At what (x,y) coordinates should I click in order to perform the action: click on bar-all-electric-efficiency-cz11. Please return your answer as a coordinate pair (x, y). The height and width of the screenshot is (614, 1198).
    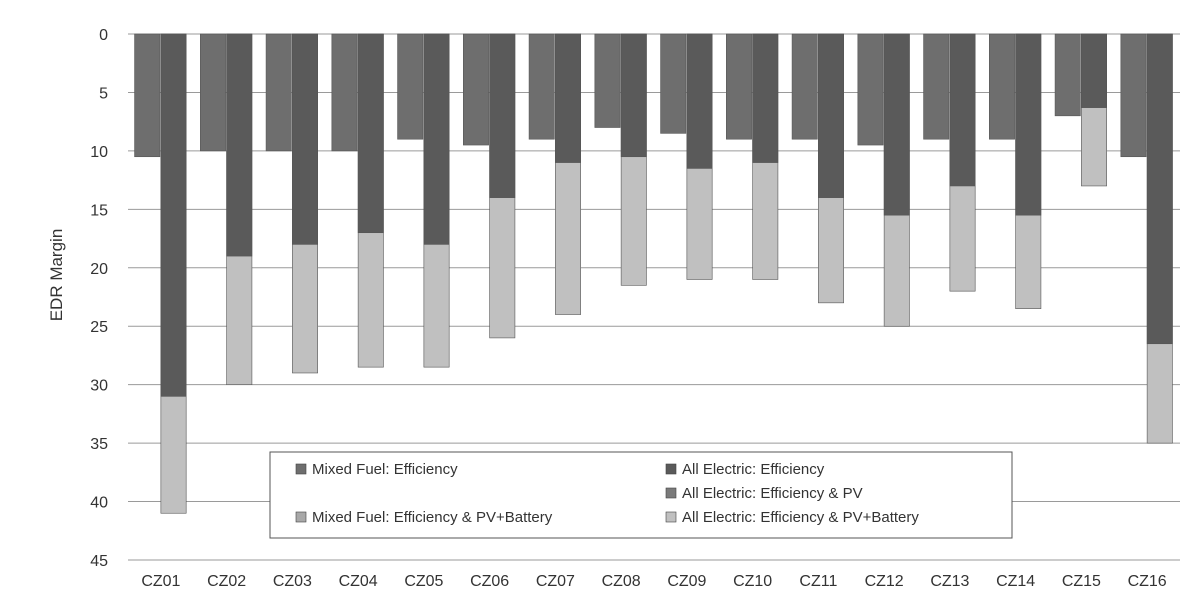
    Looking at the image, I should click on (831, 115).